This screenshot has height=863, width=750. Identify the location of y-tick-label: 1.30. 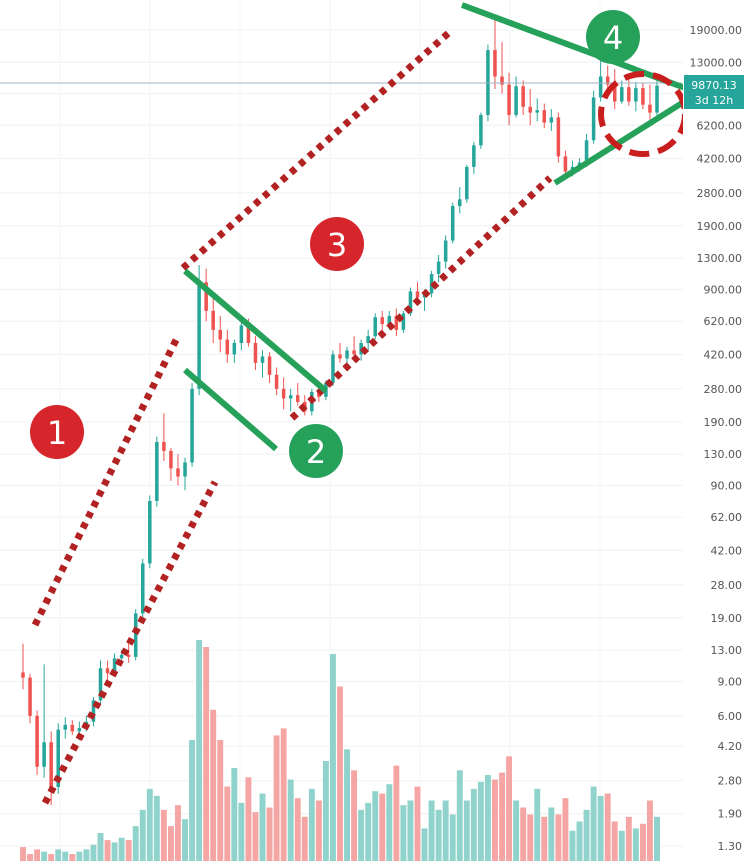
(730, 846).